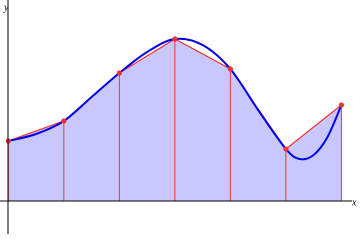 This screenshot has height=240, width=360. Describe the element at coordinates (354, 202) in the screenshot. I see `x-axis-label: x` at that location.